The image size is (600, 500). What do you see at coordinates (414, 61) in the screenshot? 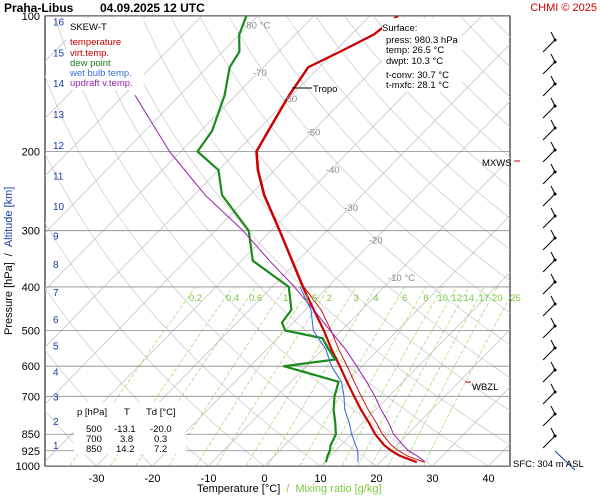
I see `surface-dwpt: dwpt: 10.3 °C` at bounding box center [414, 61].